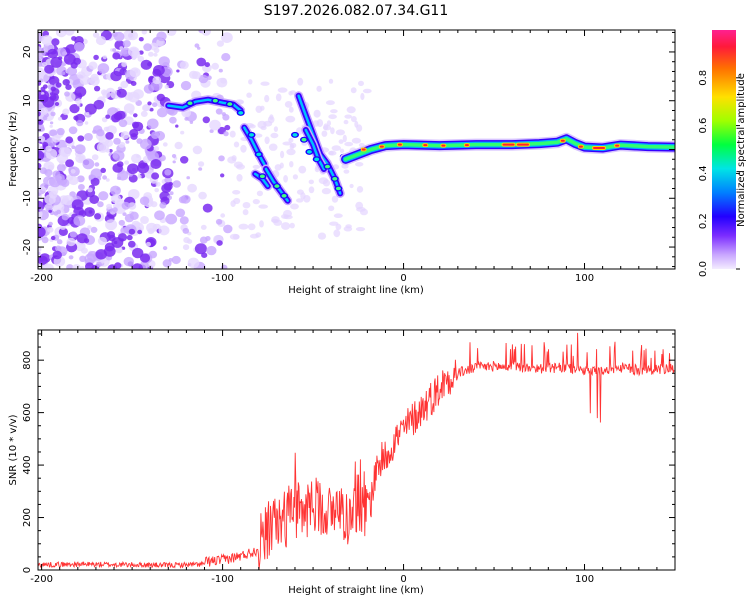 This screenshot has height=600, width=750. What do you see at coordinates (315, 149) in the screenshot?
I see `ridge-f-core` at bounding box center [315, 149].